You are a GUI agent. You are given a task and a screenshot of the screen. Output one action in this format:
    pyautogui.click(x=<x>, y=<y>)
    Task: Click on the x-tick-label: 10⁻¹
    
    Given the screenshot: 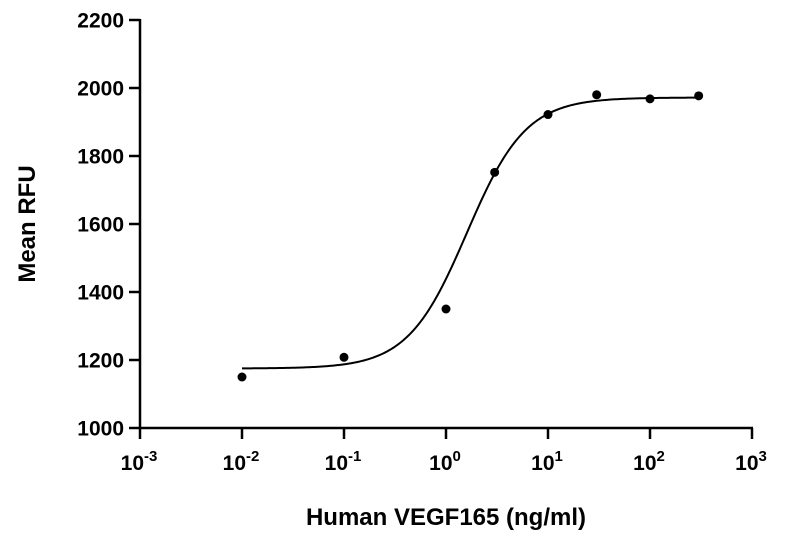 What is the action you would take?
    pyautogui.click(x=343, y=461)
    